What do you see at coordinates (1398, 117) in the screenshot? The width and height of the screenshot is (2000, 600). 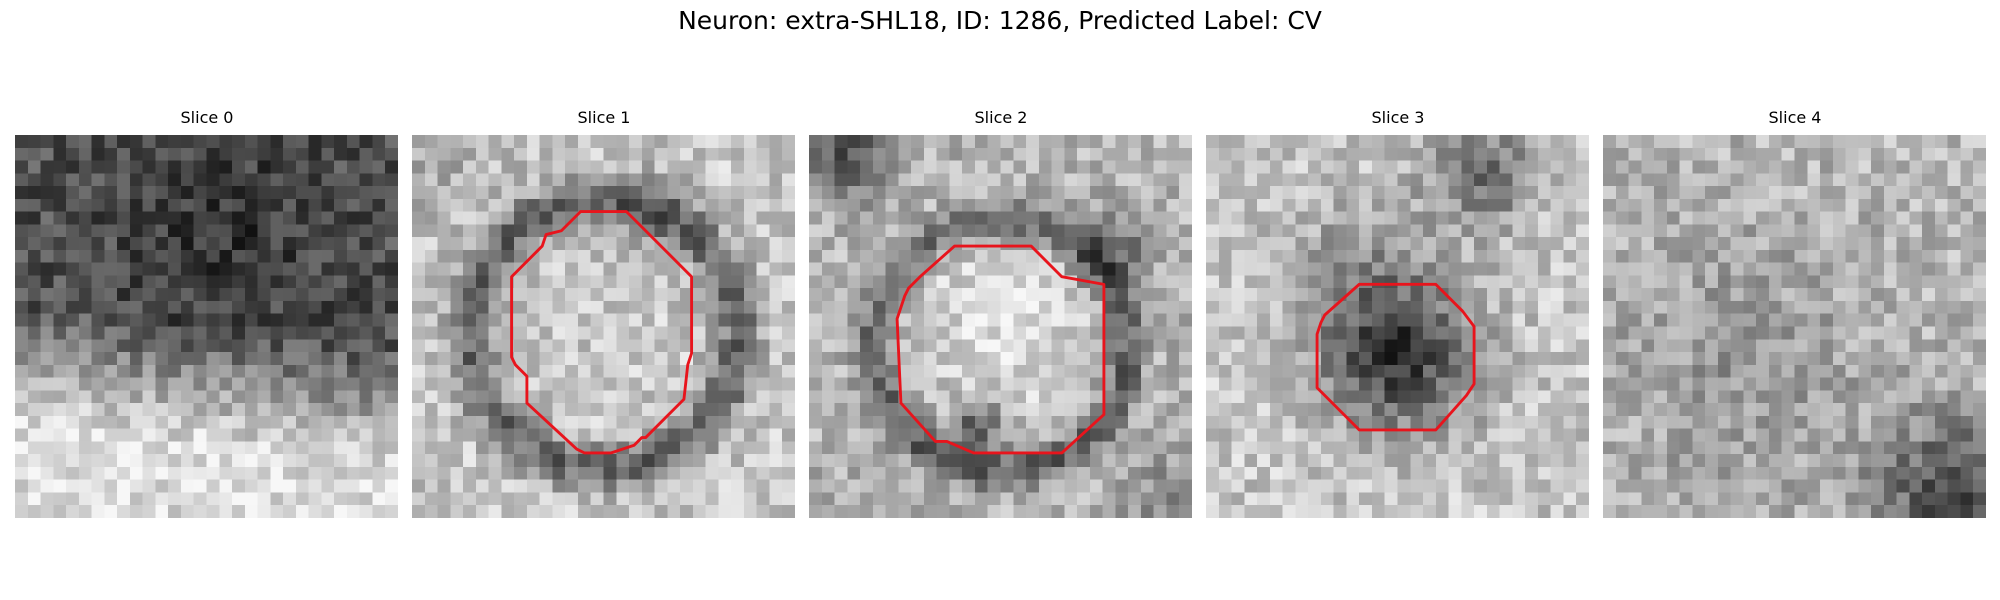 I see `slice-title: Slice 3` at bounding box center [1398, 117].